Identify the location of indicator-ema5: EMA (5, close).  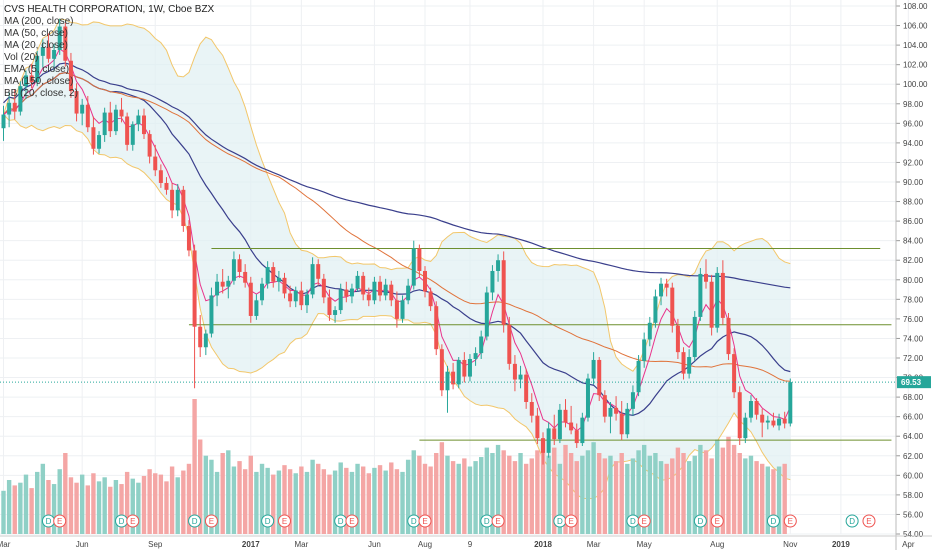
(37, 69).